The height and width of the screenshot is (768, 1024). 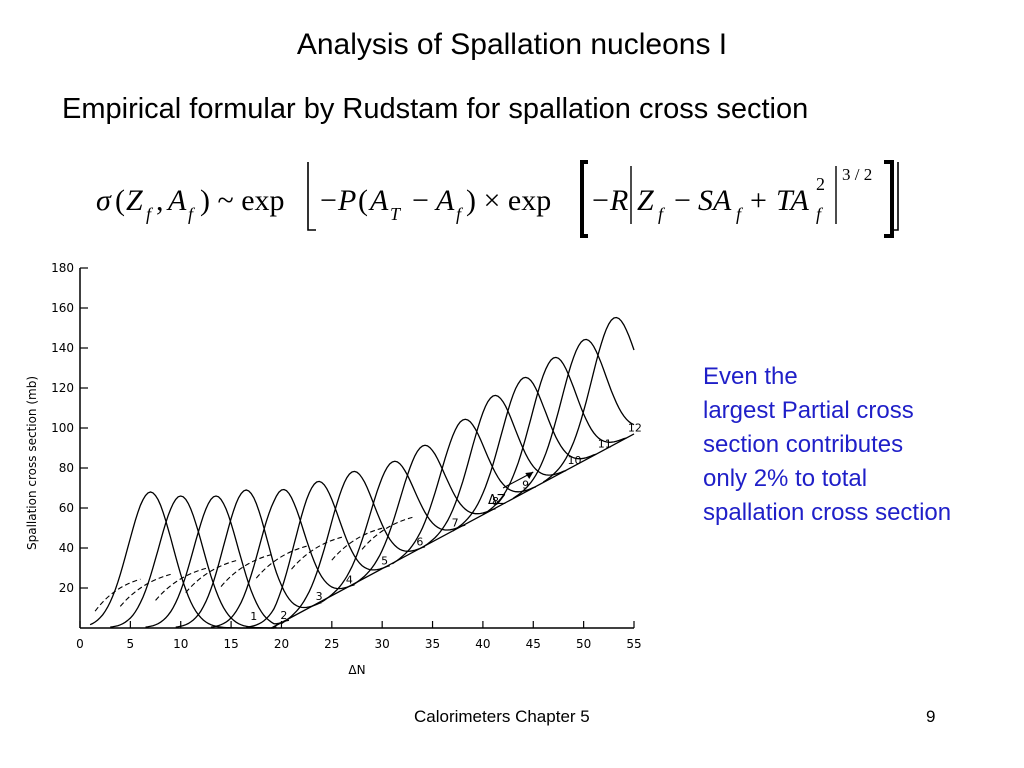 I want to click on svg-text: TA, so click(x=792, y=200).